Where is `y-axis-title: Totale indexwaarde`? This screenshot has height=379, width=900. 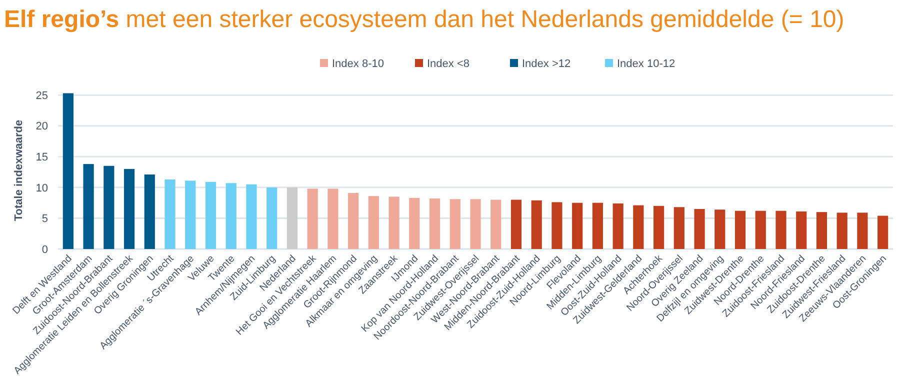
y-axis-title: Totale indexwaarde is located at coordinates (19, 171).